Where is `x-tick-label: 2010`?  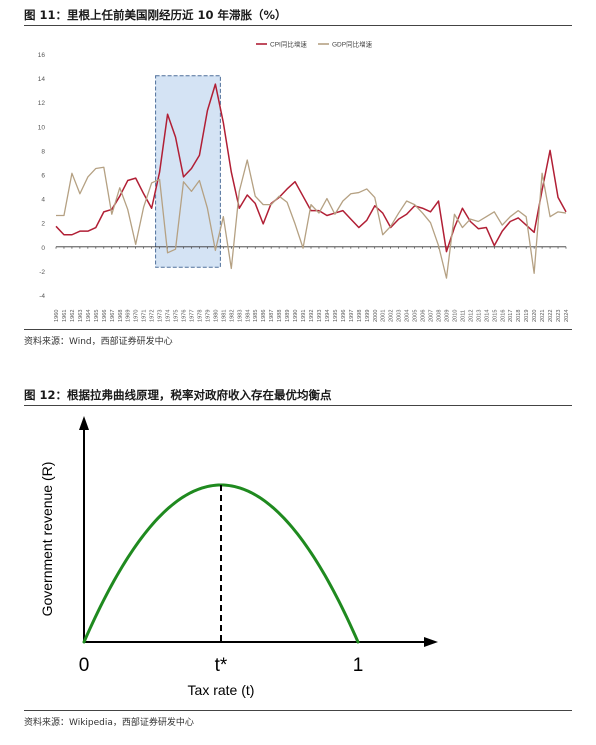 x-tick-label: 2010 is located at coordinates (455, 316).